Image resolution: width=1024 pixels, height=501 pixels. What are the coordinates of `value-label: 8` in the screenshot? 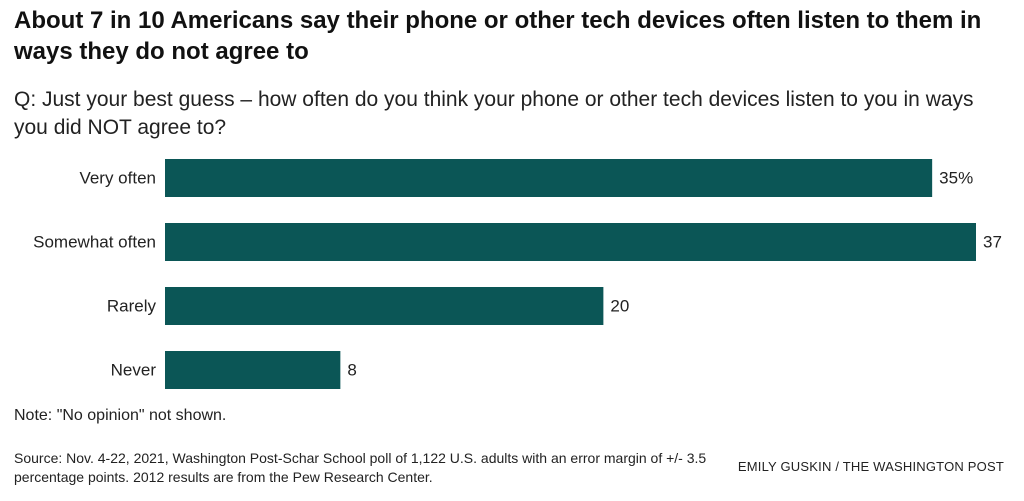 It's located at (351, 370).